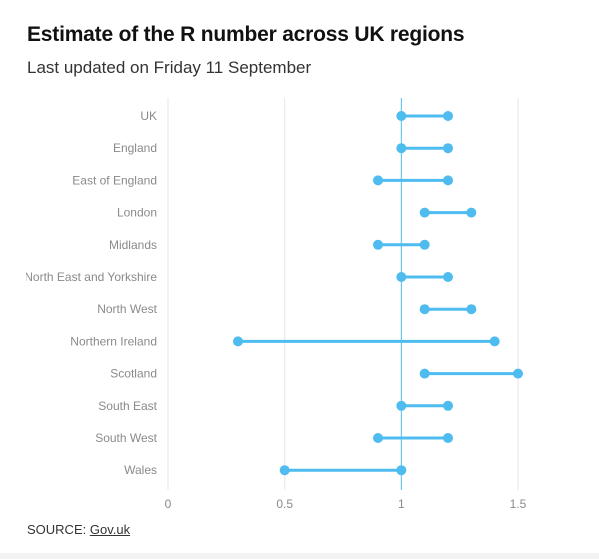 This screenshot has height=559, width=599. What do you see at coordinates (133, 374) in the screenshot?
I see `category-label: Scotland` at bounding box center [133, 374].